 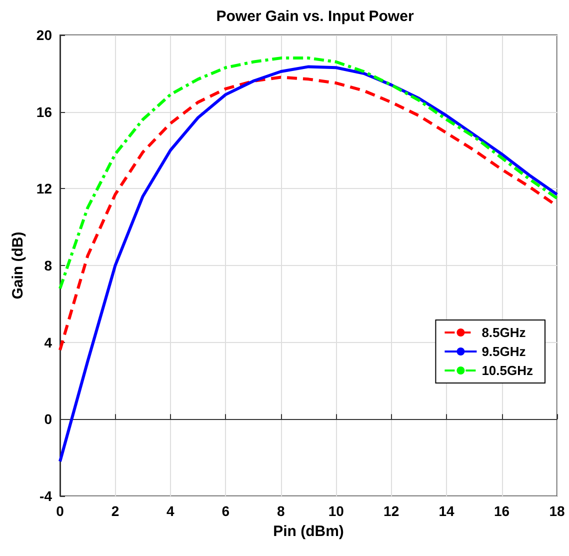 I want to click on chart-title: Power Gain vs. Input Power, so click(x=315, y=16).